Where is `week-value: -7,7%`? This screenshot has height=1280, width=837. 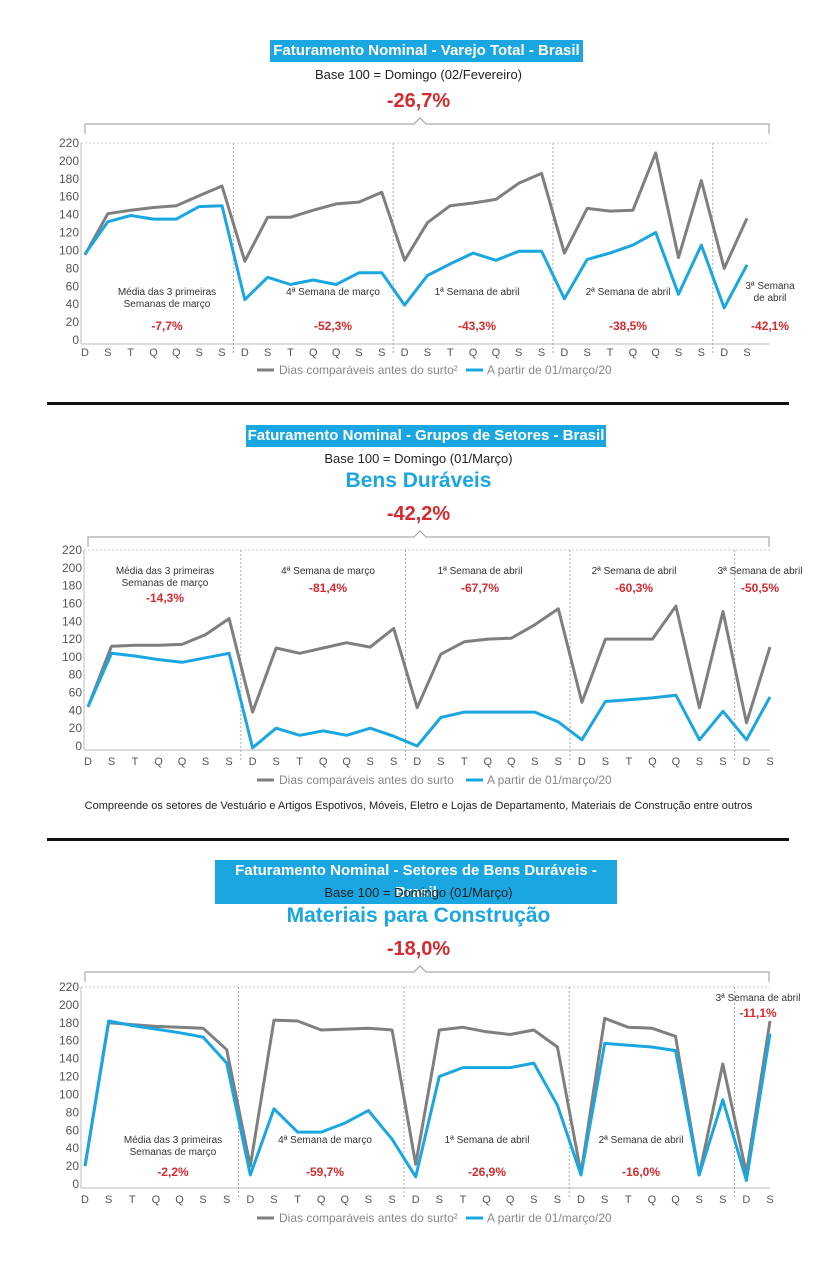
week-value: -7,7% is located at coordinates (167, 326).